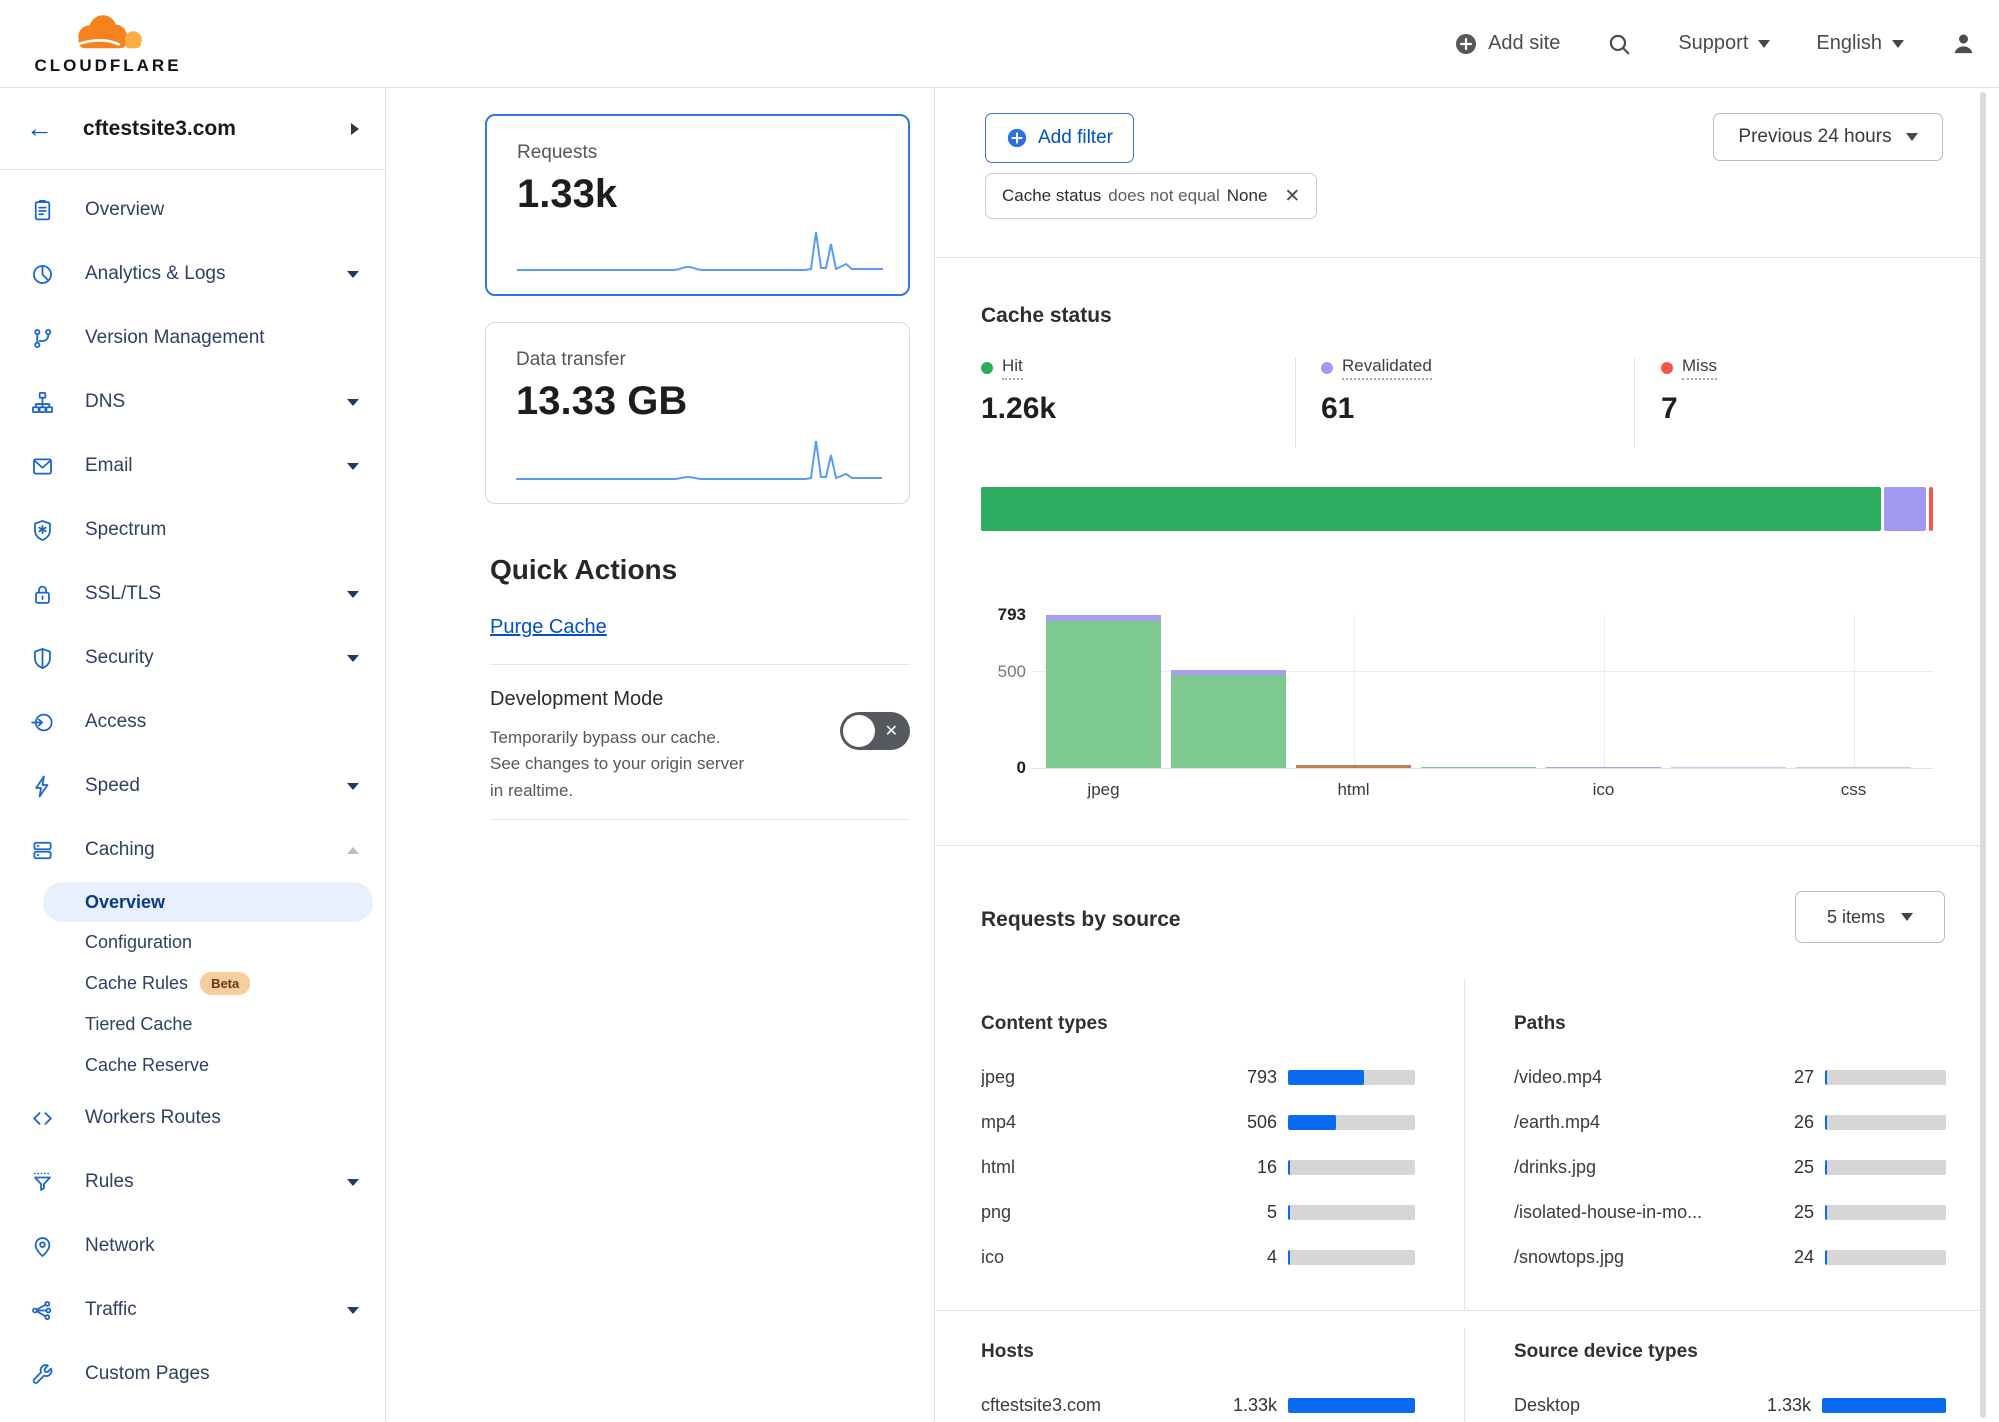 The image size is (1999, 1422). Describe the element at coordinates (1075, 137) in the screenshot. I see `add-filter-label: Add filter` at that location.